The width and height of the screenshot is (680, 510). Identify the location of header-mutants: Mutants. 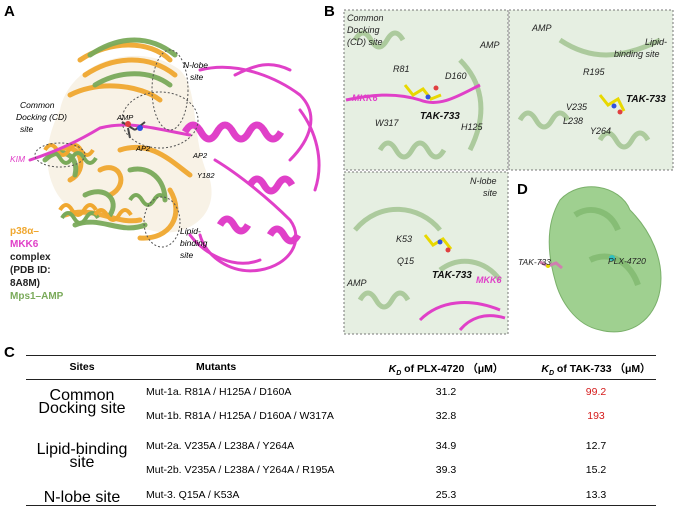
(216, 367).